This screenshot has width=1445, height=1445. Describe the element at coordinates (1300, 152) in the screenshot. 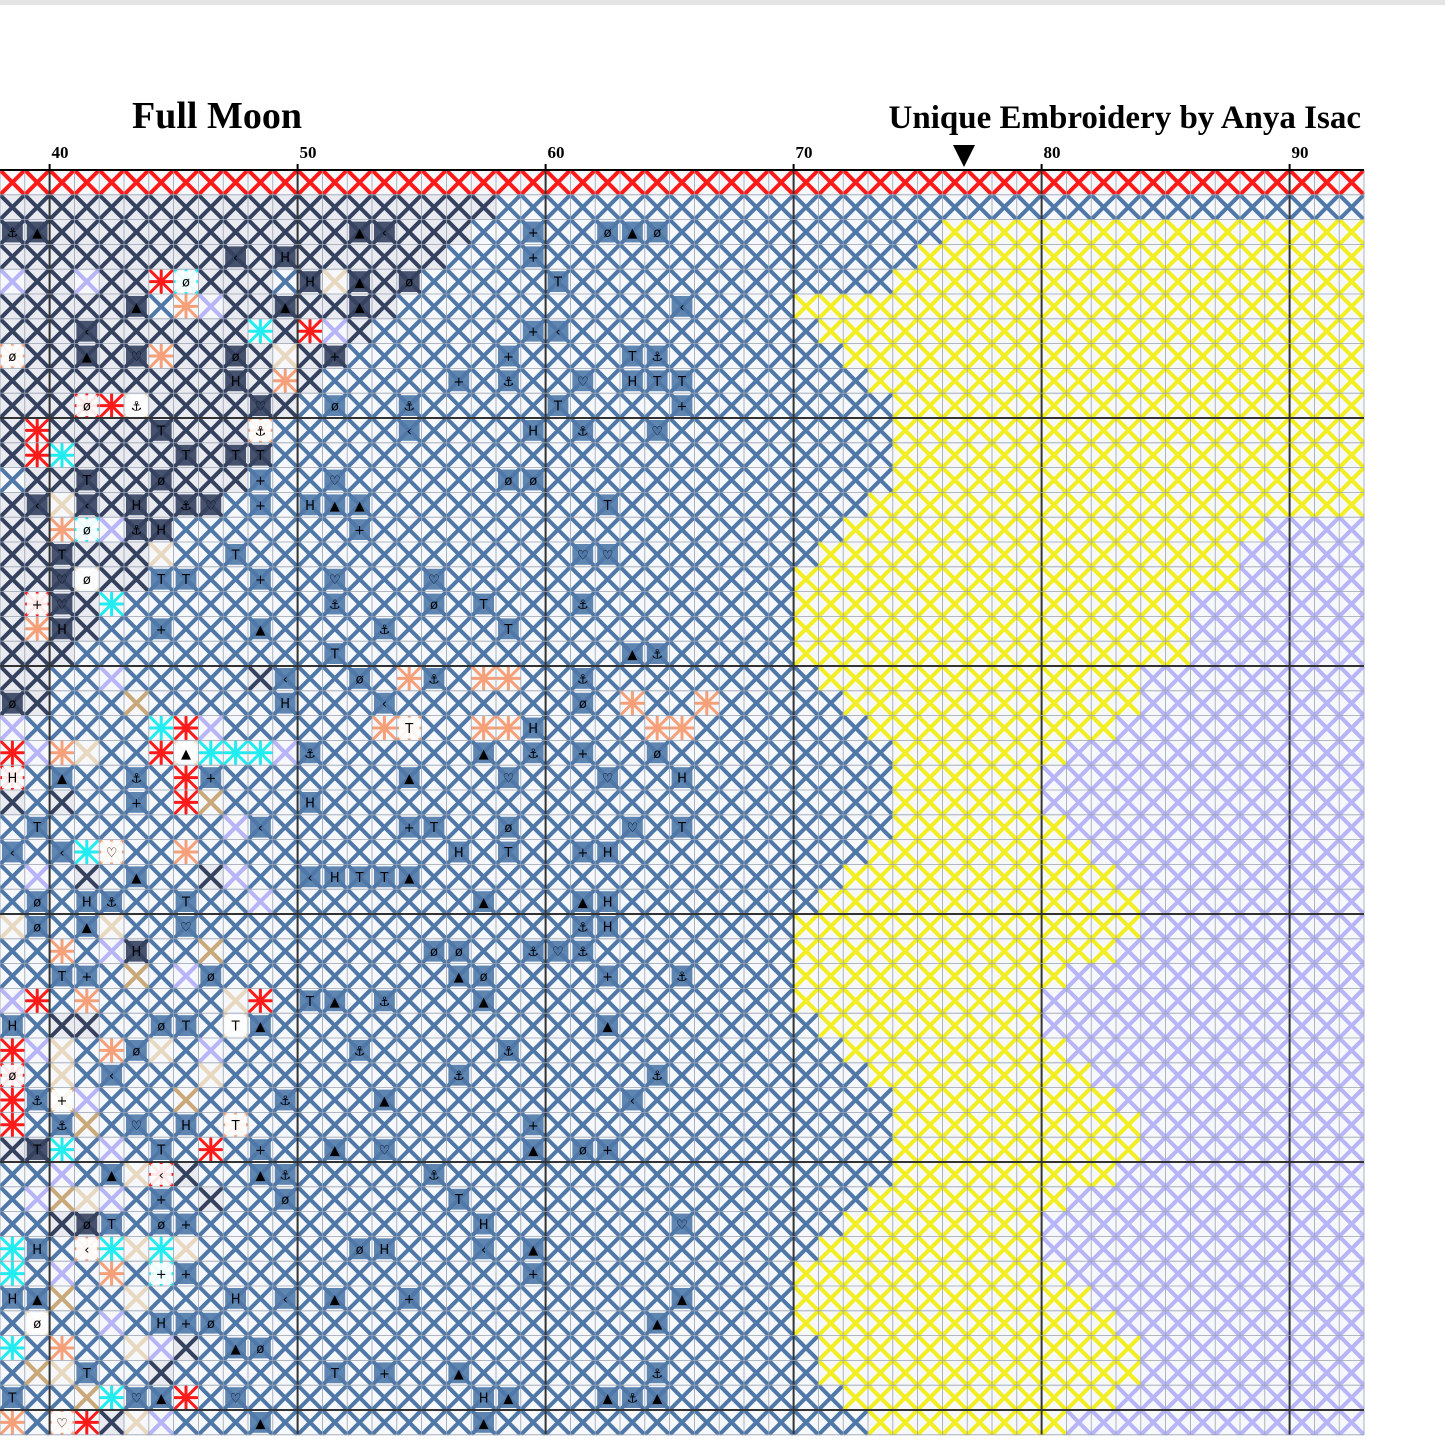

I see `column-number: 90` at that location.